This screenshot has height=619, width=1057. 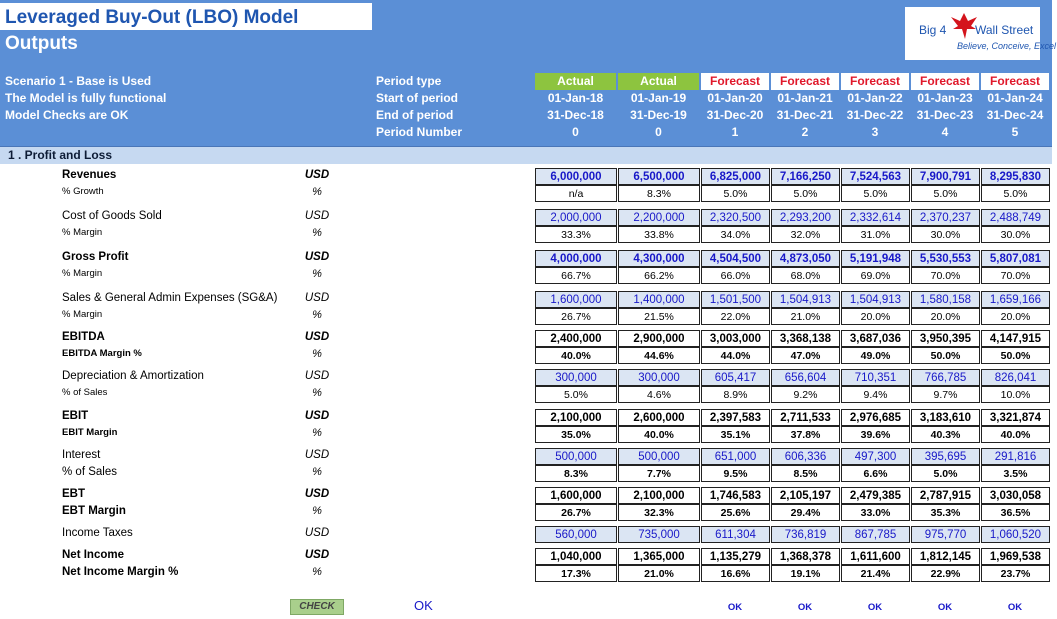 What do you see at coordinates (576, 176) in the screenshot?
I see `cell-r0-c0: 6,000,000` at bounding box center [576, 176].